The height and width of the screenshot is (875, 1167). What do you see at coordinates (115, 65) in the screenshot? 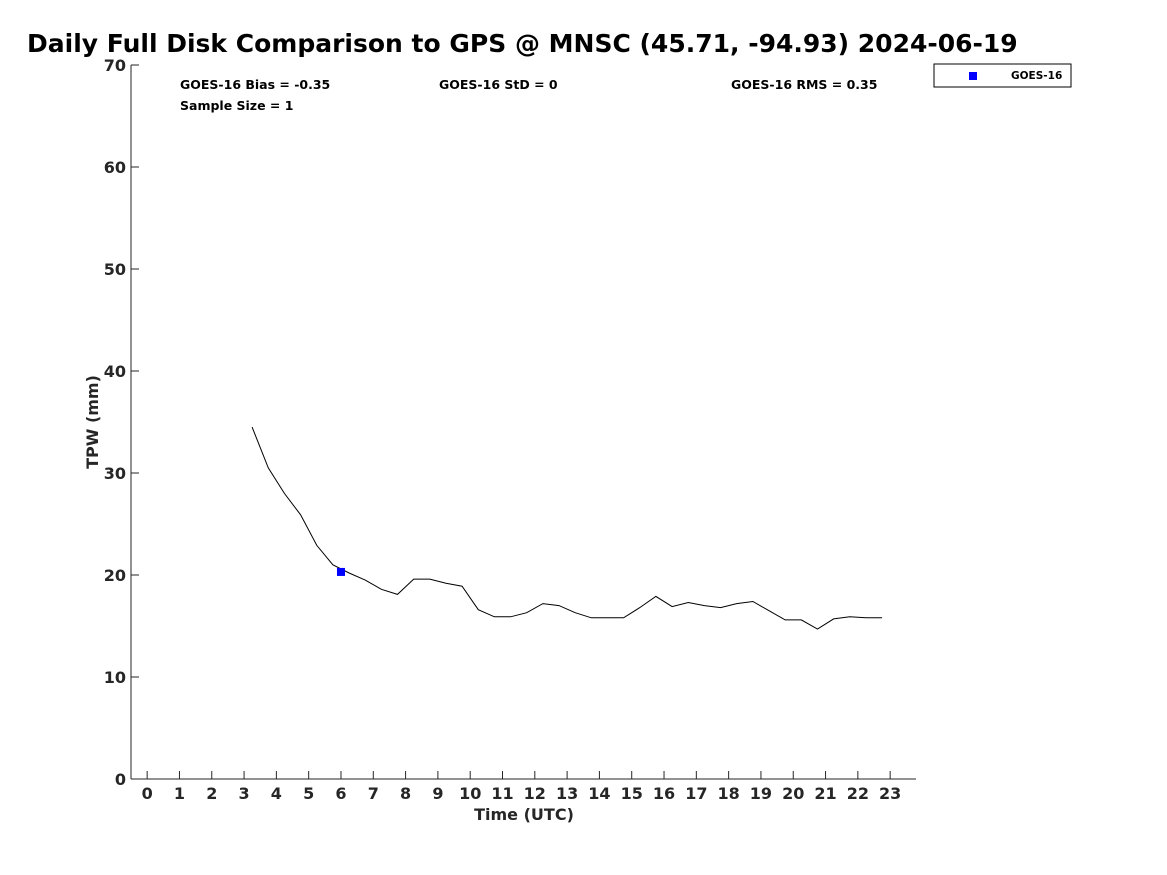
I see `y-tick-label: 70` at bounding box center [115, 65].